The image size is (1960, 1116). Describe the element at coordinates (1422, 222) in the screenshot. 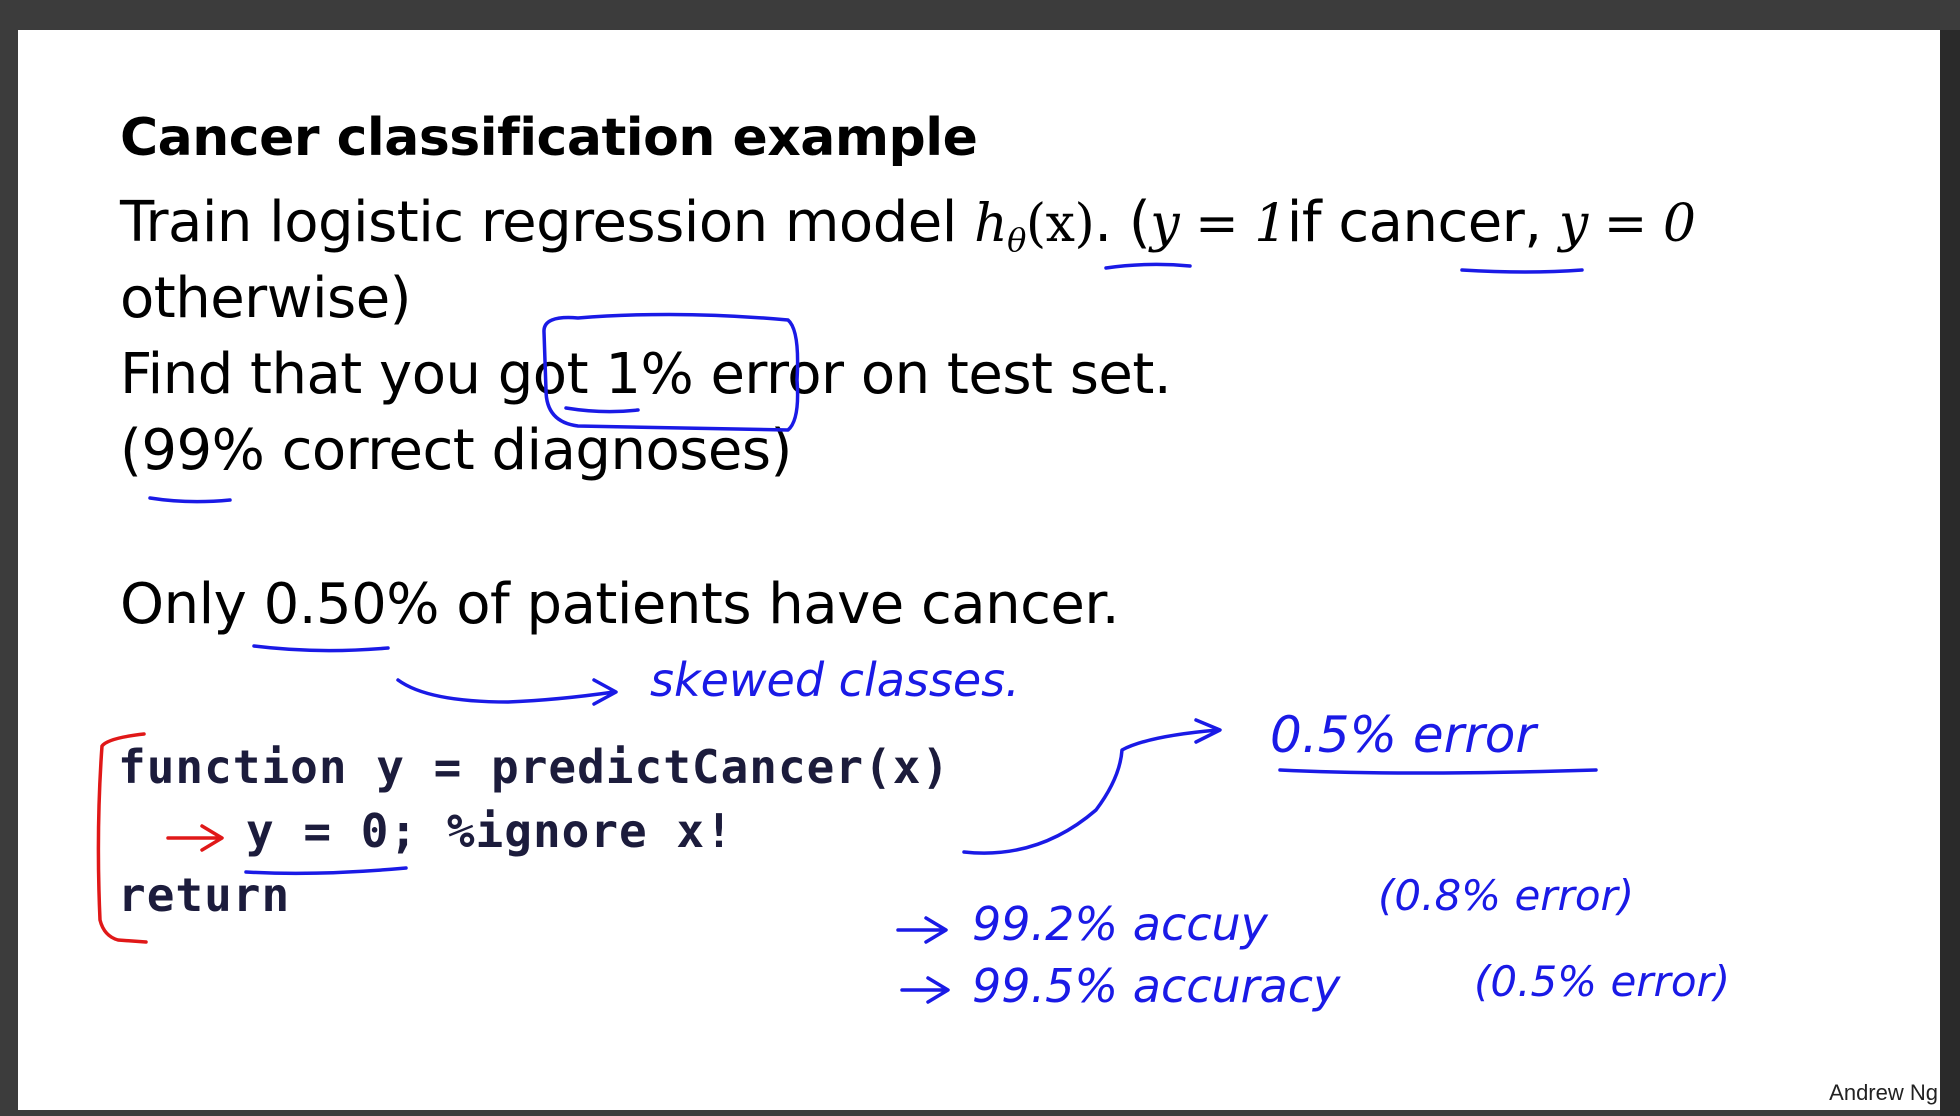

I see `line1-mid: if cancer,` at that location.